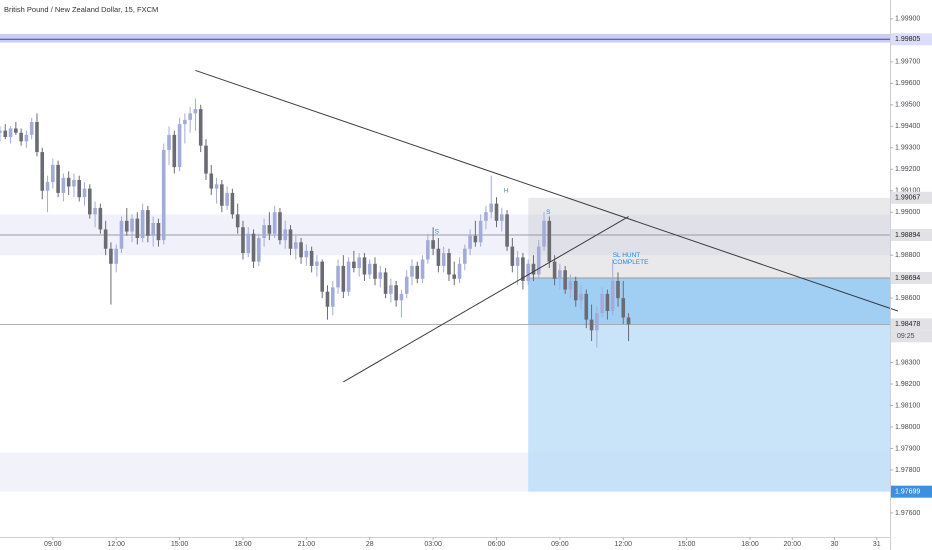 This screenshot has height=550, width=932. Describe the element at coordinates (907, 470) in the screenshot. I see `y-tick-label: 1.97800` at that location.